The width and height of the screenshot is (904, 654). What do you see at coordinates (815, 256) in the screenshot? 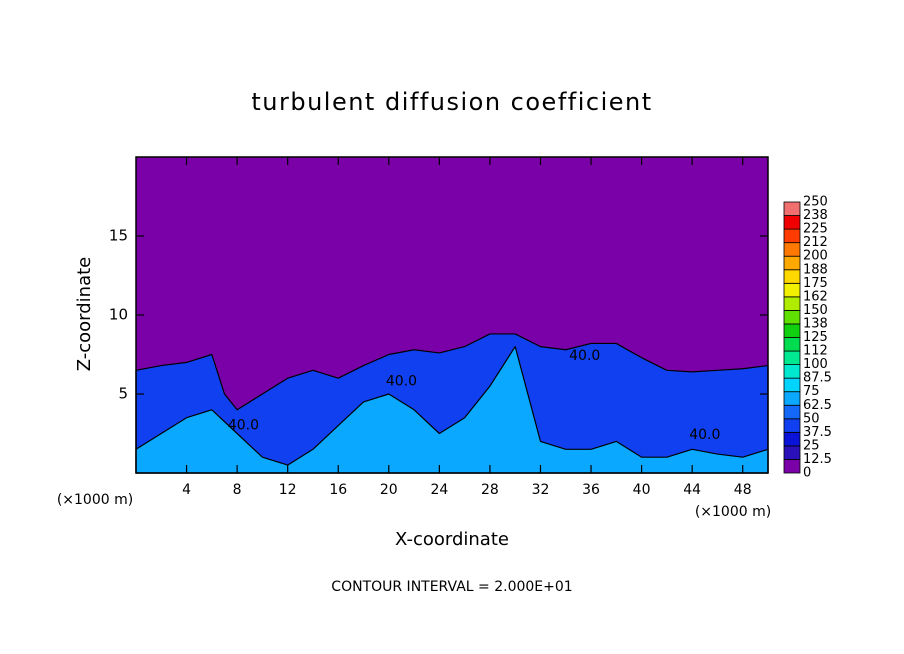
I see `colorbar-label: 200` at bounding box center [815, 256].